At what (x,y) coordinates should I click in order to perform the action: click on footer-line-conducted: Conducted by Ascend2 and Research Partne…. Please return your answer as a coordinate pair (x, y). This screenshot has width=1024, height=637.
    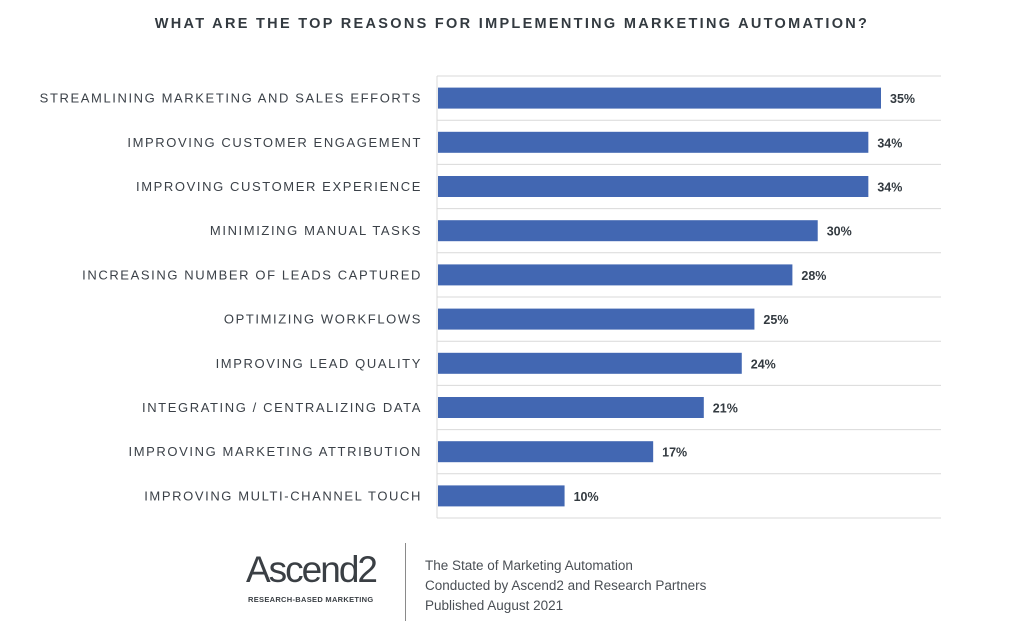
    Looking at the image, I should click on (566, 585).